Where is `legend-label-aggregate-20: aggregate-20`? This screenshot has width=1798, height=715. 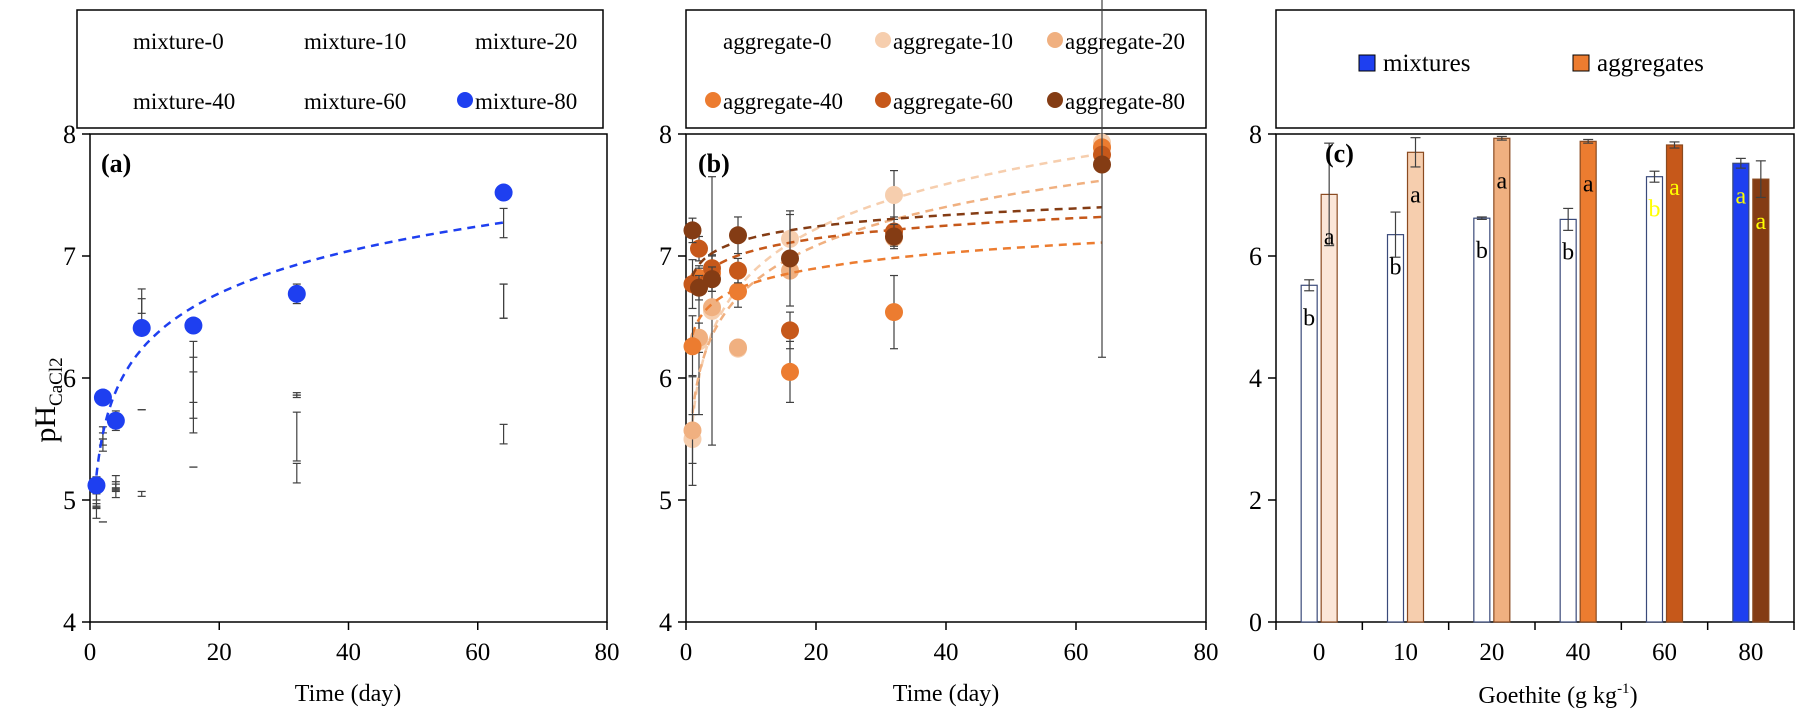 legend-label-aggregate-20: aggregate-20 is located at coordinates (1125, 41).